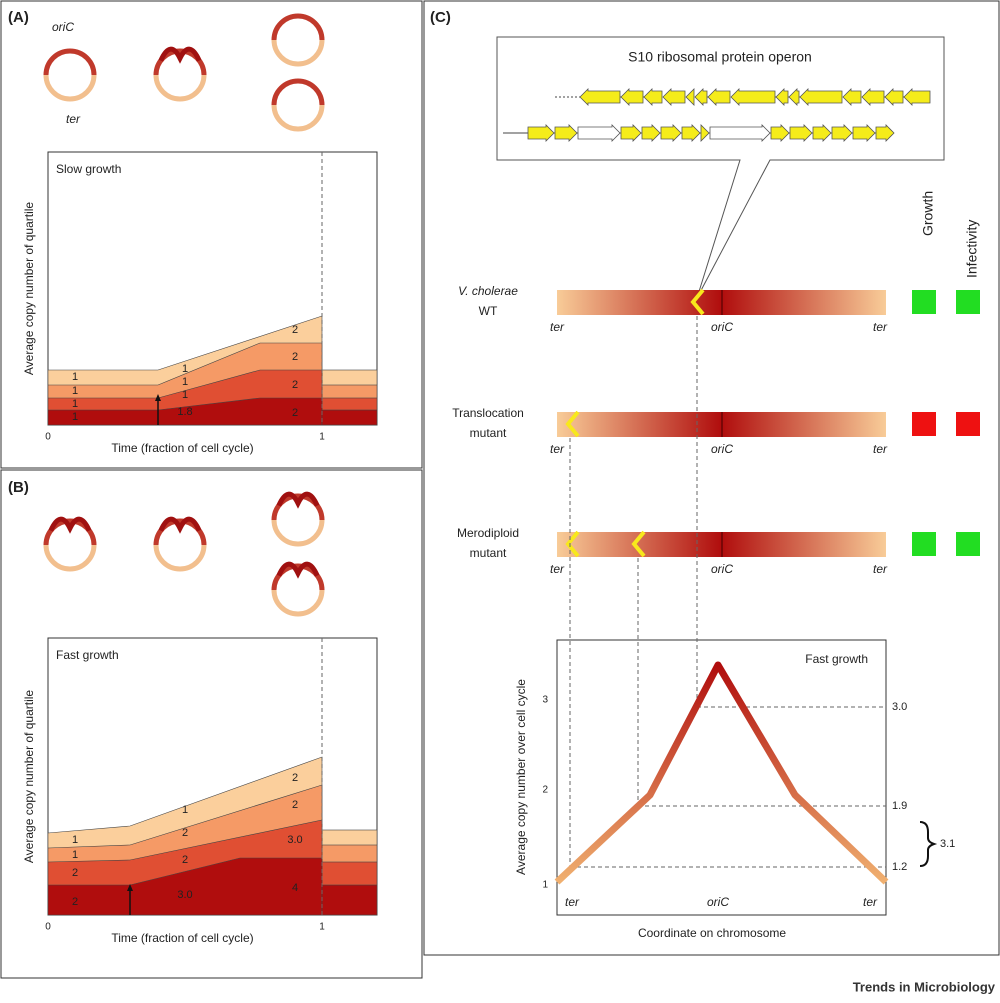  I want to click on x-tick-label: oriC, so click(718, 902).